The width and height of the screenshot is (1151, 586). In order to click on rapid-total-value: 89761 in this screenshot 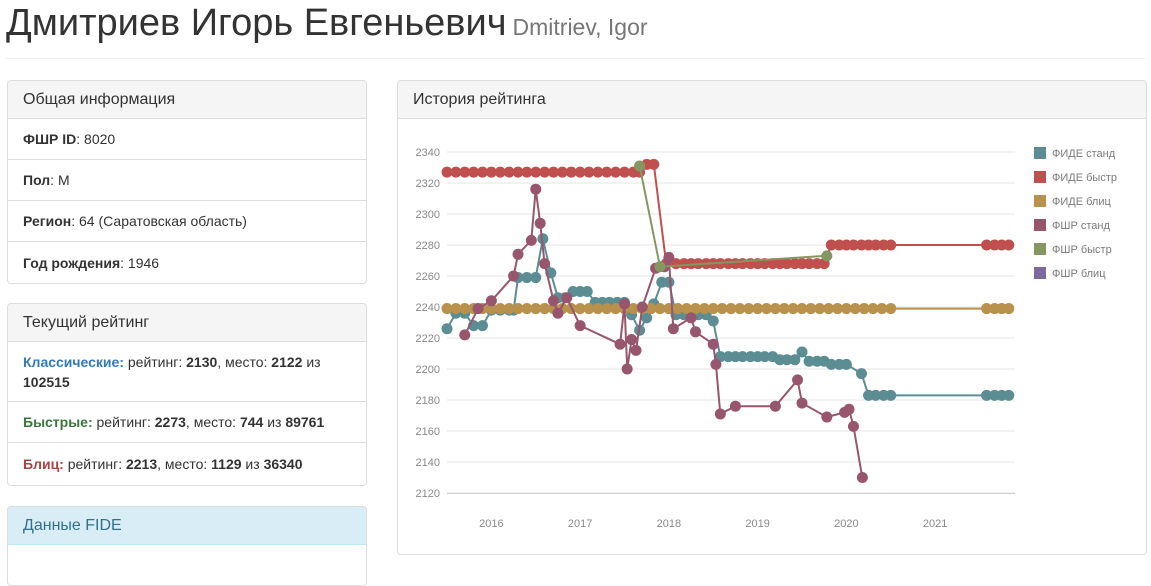, I will do `click(305, 422)`.